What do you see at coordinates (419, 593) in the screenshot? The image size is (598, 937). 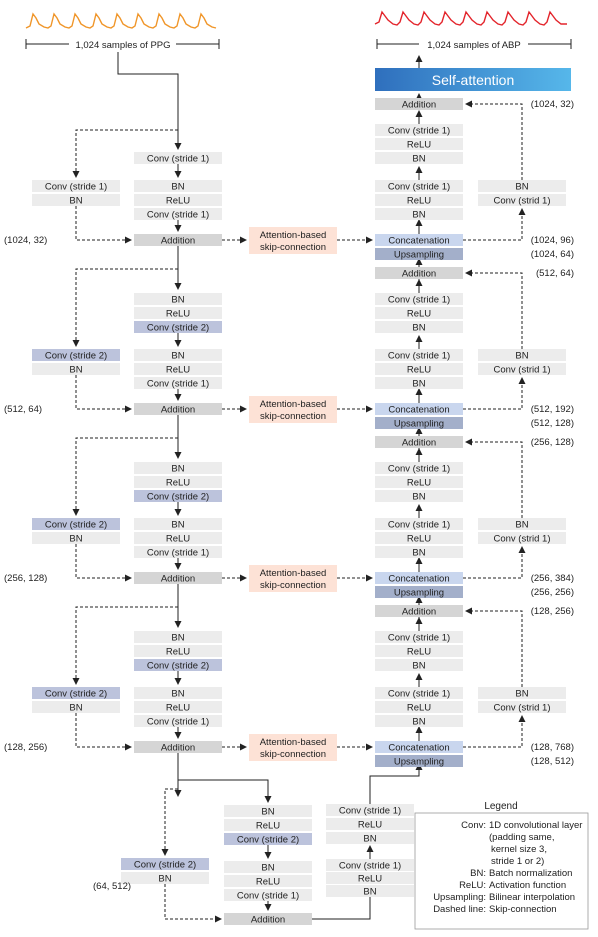 I see `svg-text: Upsampling` at bounding box center [419, 593].